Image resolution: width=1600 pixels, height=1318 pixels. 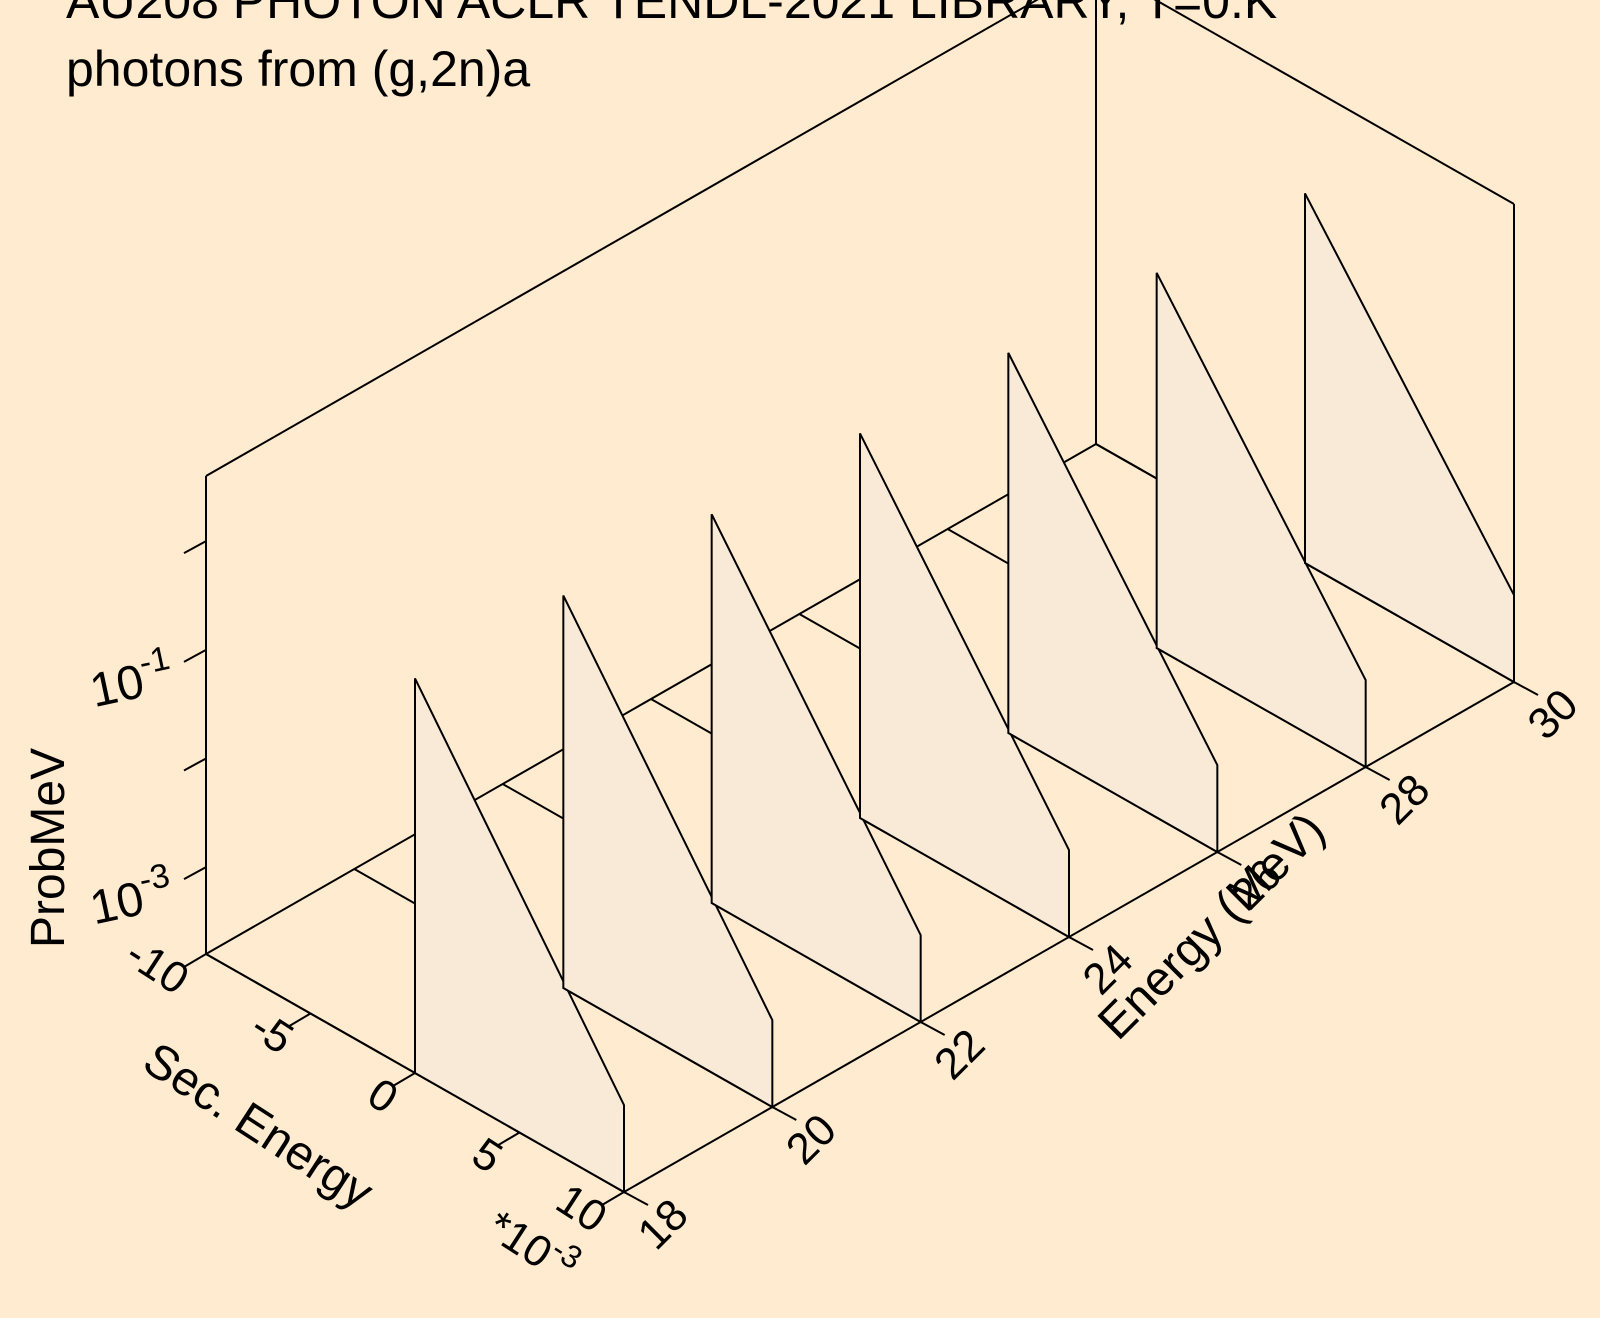 I want to click on z-tick-label: 10⁻¹, so click(x=130, y=678).